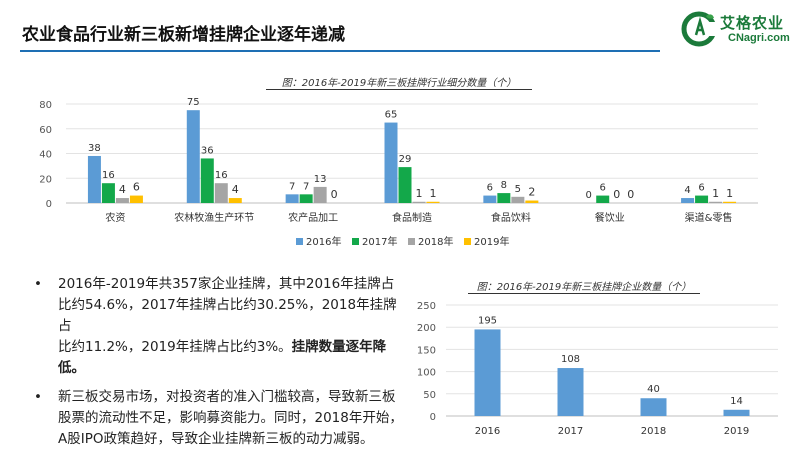 The height and width of the screenshot is (458, 800). Describe the element at coordinates (399, 82) in the screenshot. I see `chart-1-title: 图：2016年-2019年新三板挂牌行业细分数量（个）` at that location.